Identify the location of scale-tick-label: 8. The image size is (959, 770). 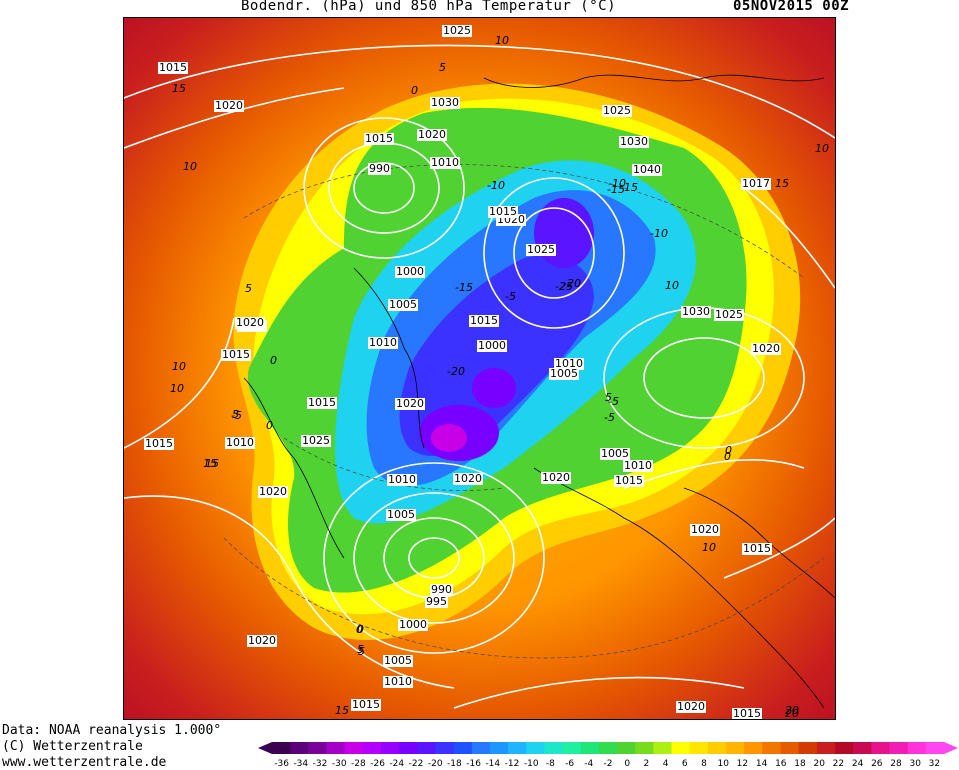
(704, 763).